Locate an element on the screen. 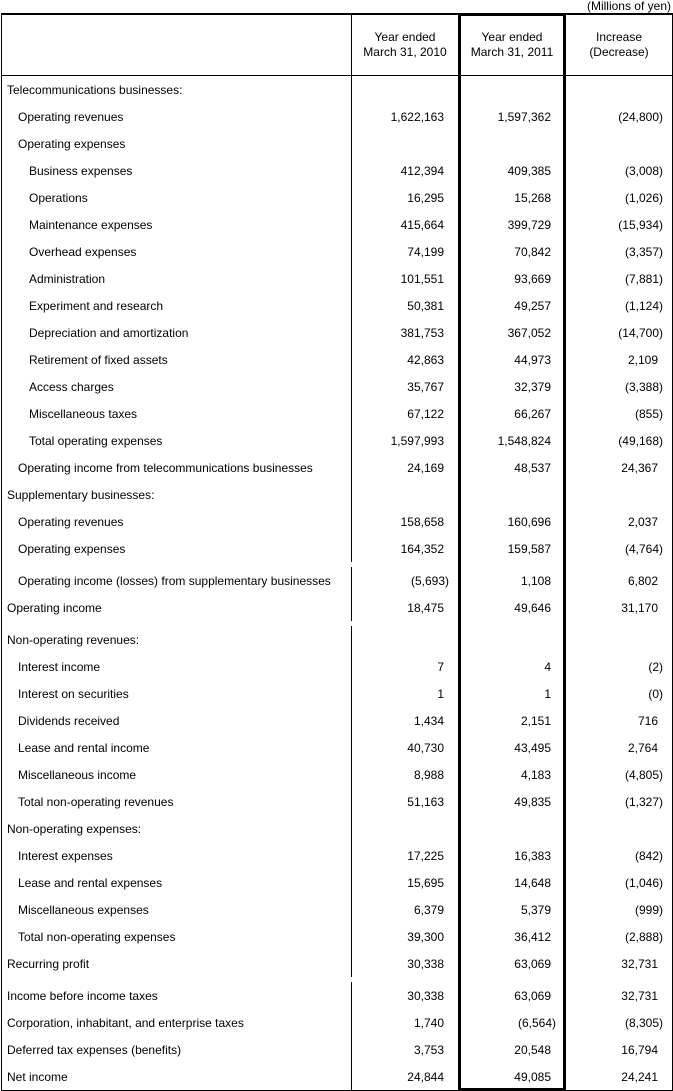  header-col-change-line1: Increase is located at coordinates (619, 37).